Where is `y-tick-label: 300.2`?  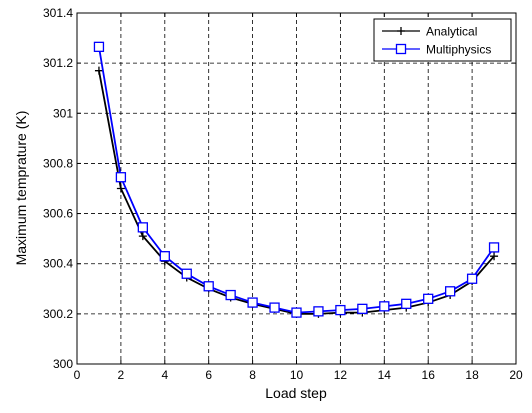 y-tick-label: 300.2 is located at coordinates (58, 314).